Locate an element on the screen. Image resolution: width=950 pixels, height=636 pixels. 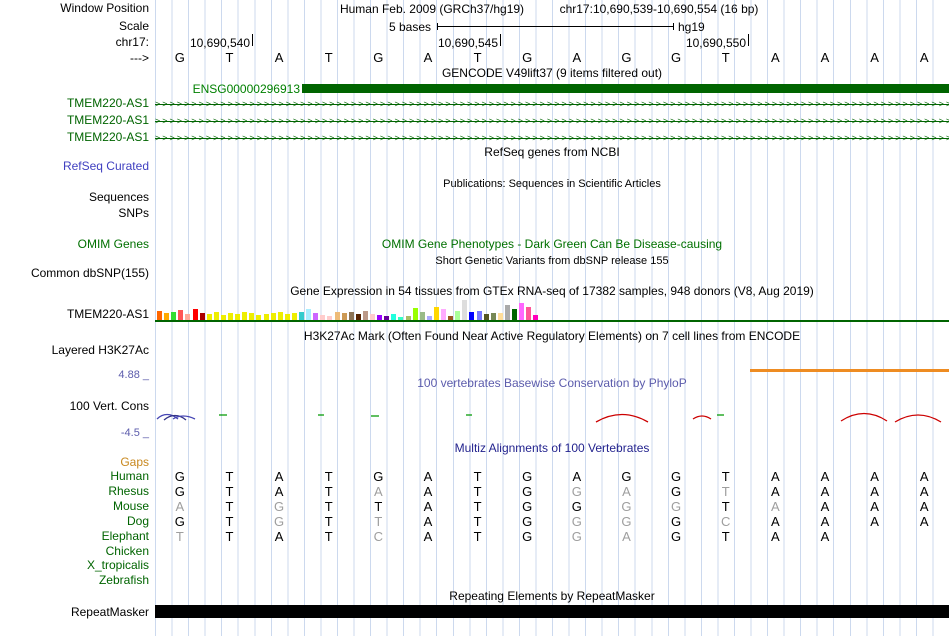
gtex-bars is located at coordinates (552, 309).